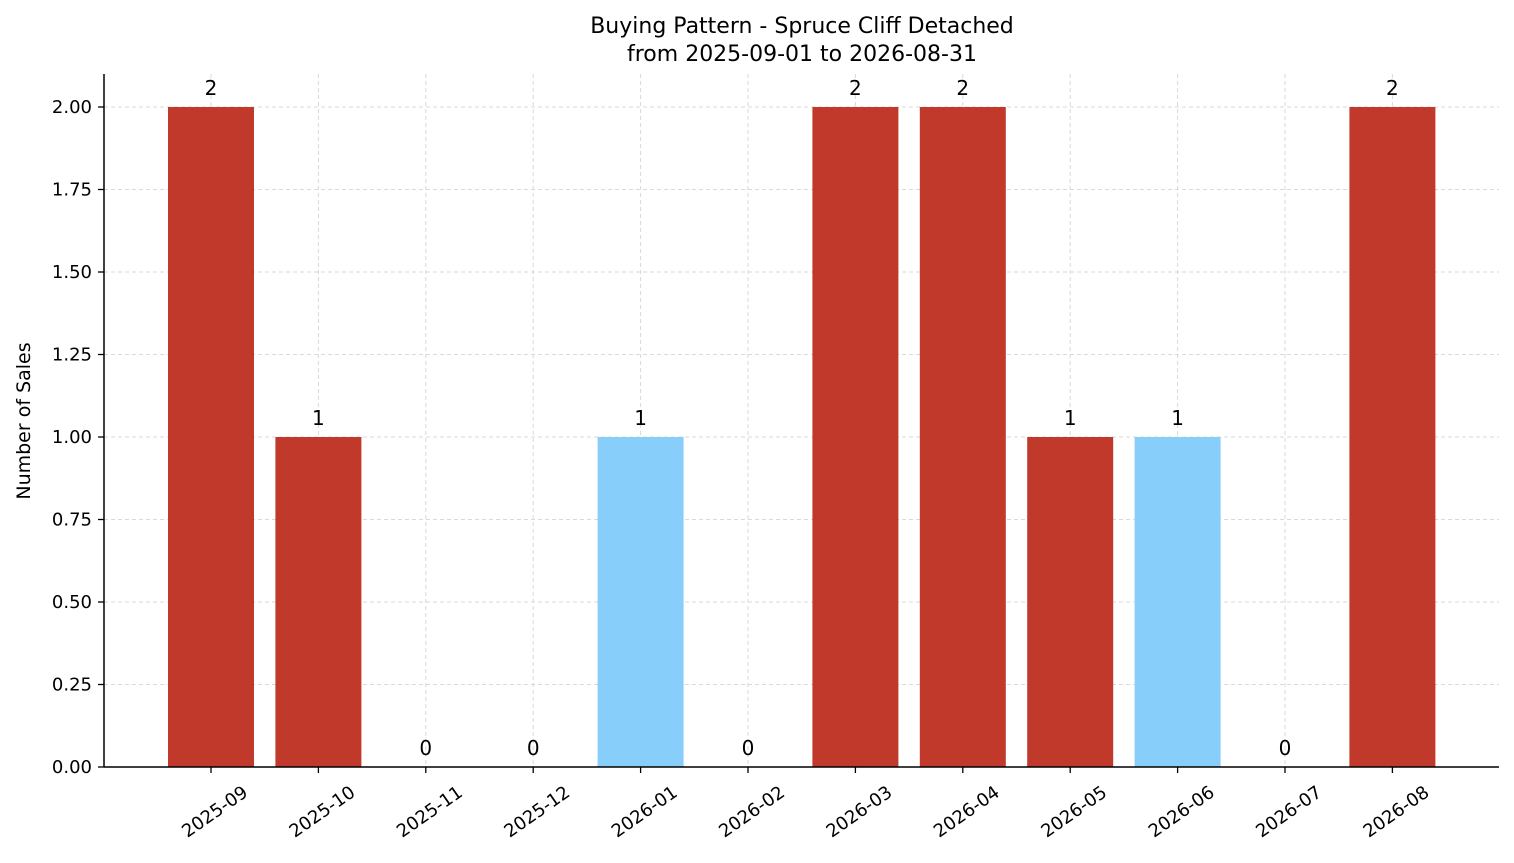  What do you see at coordinates (1074, 812) in the screenshot?
I see `x-tick-label: 2026-05` at bounding box center [1074, 812].